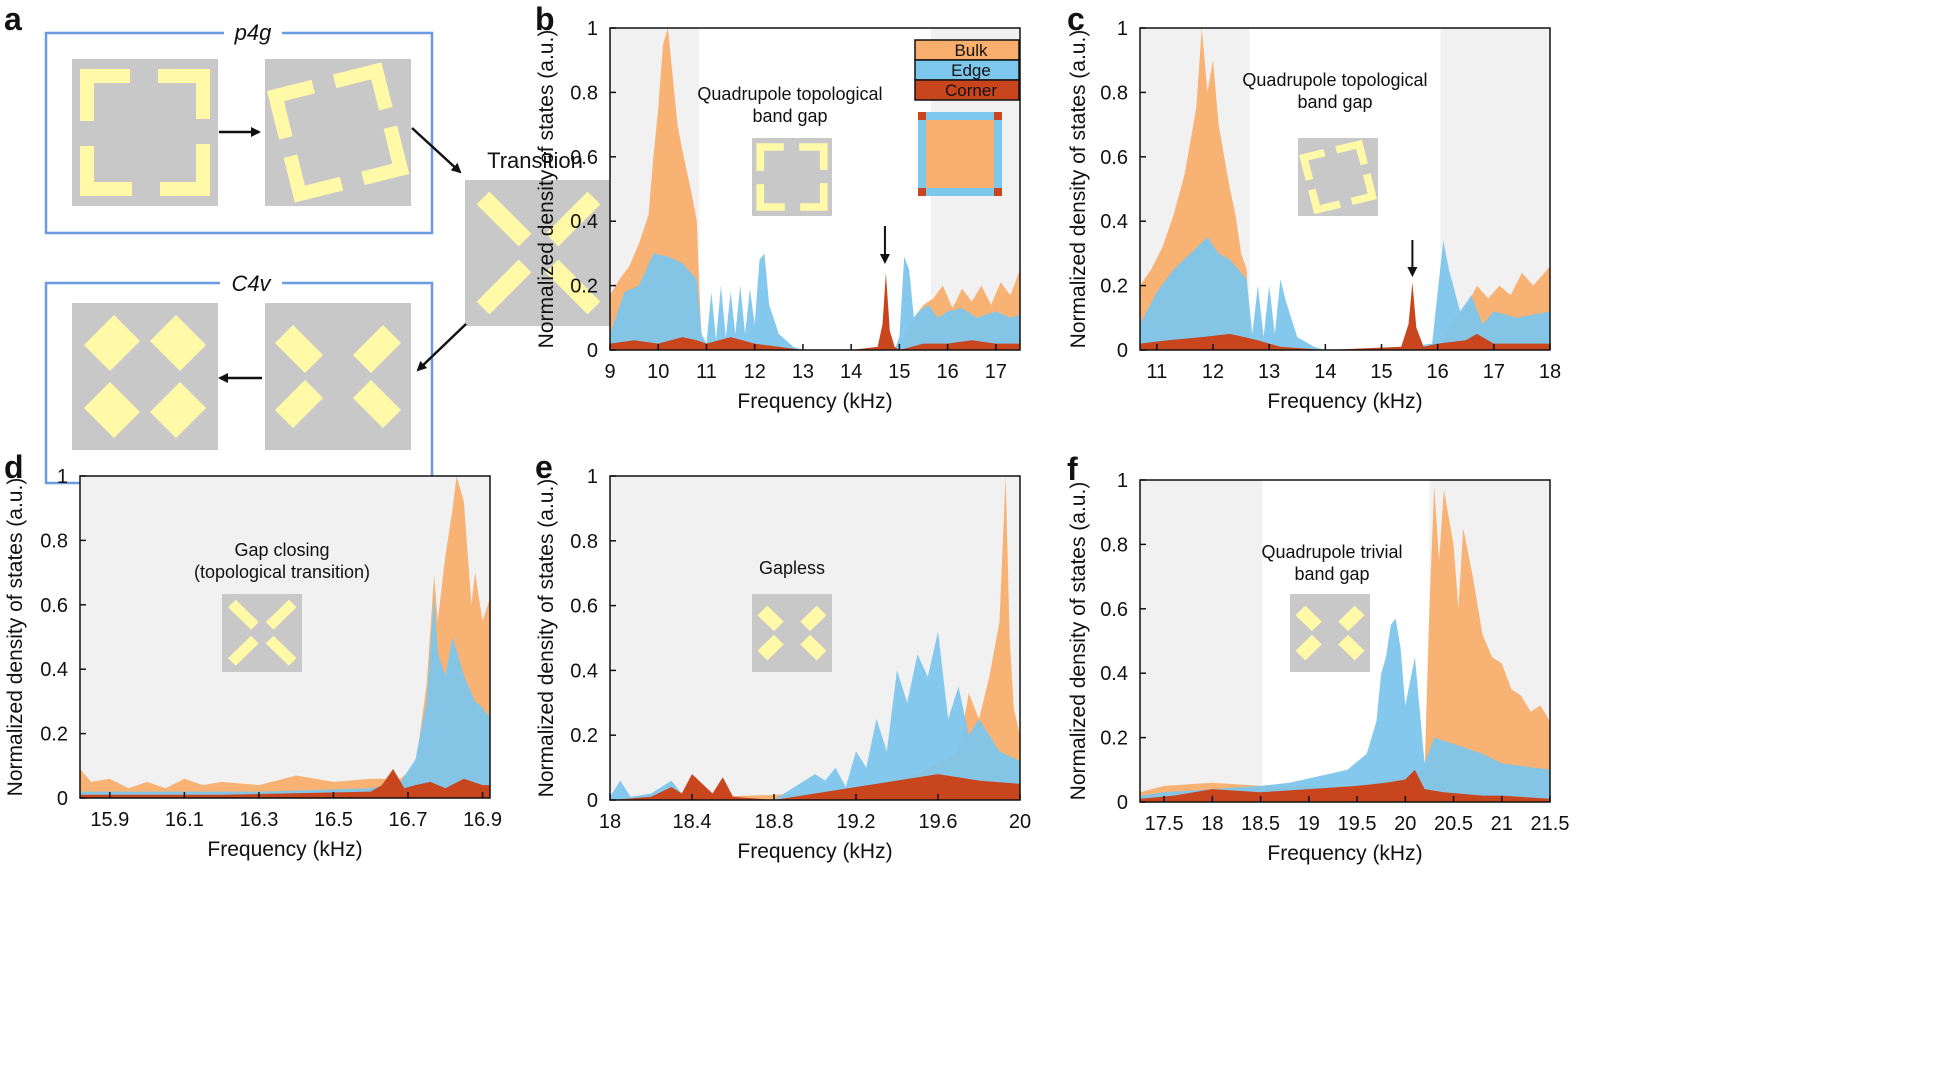  I want to click on sample-inset, so click(960, 154).